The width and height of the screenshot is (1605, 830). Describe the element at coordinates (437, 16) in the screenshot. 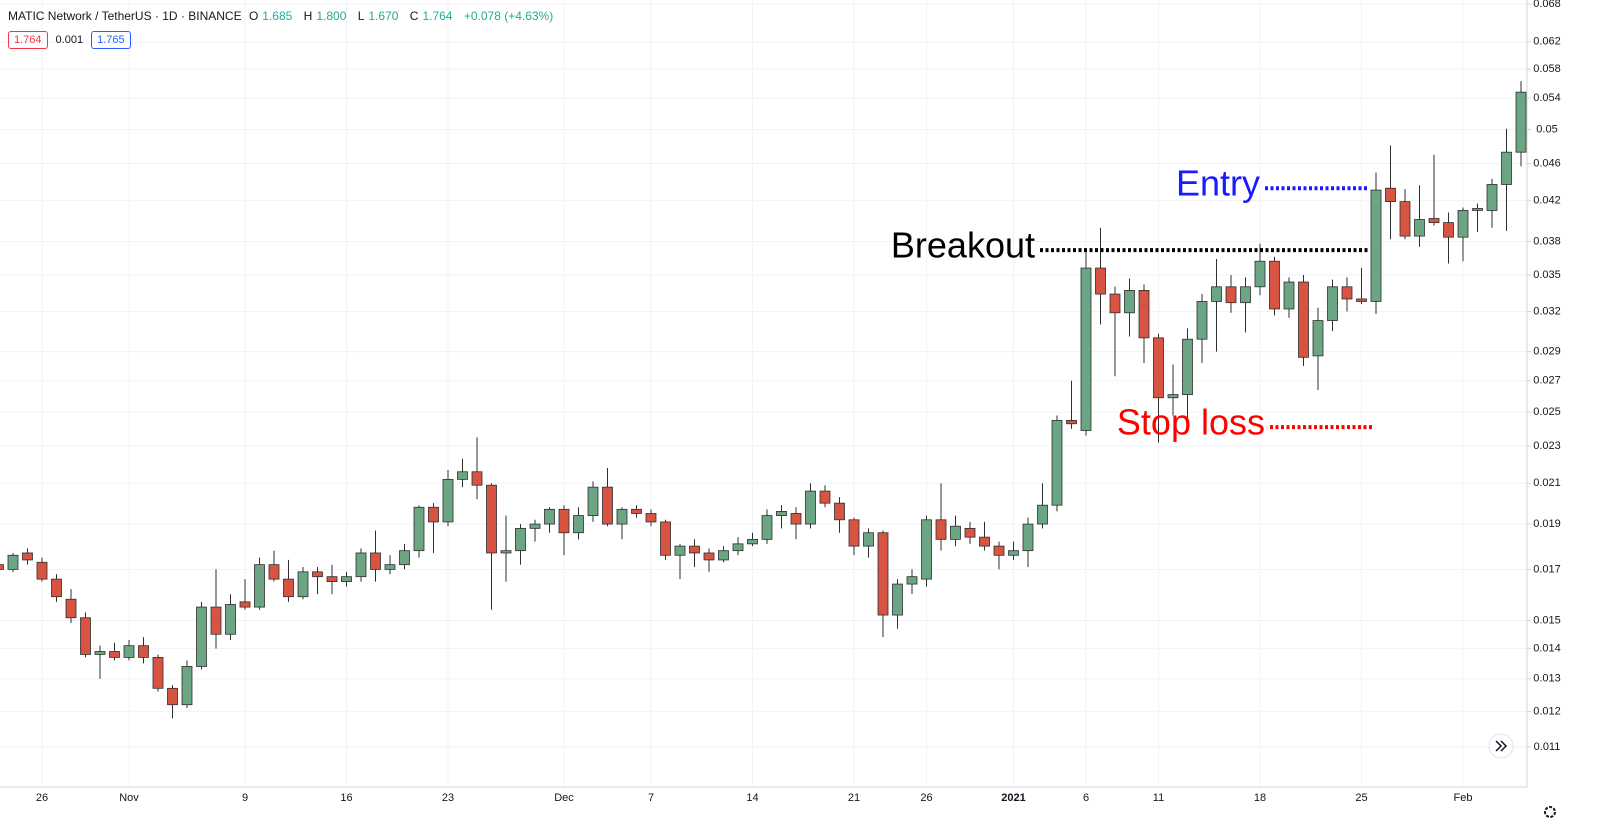

I see `quote-value: 1.764` at that location.